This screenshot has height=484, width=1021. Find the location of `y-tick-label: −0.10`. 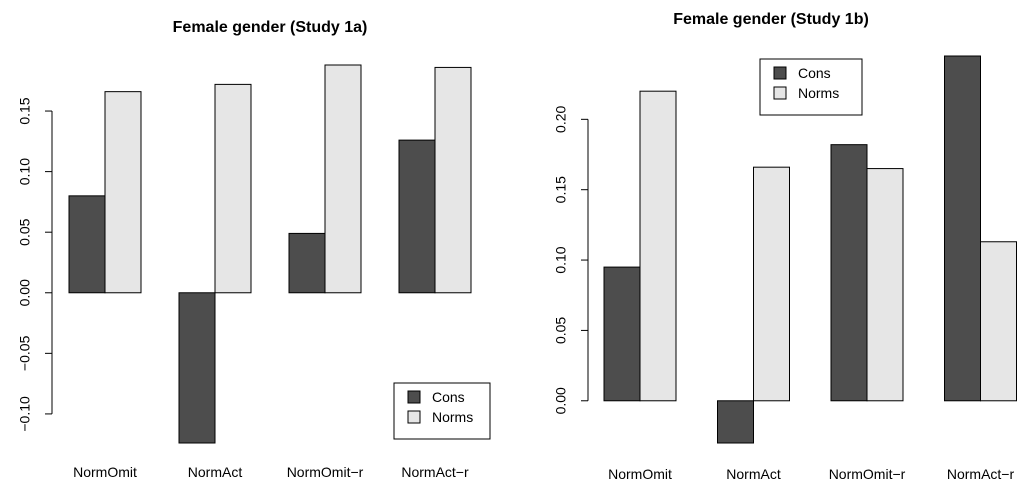

y-tick-label: −0.10 is located at coordinates (25, 414).